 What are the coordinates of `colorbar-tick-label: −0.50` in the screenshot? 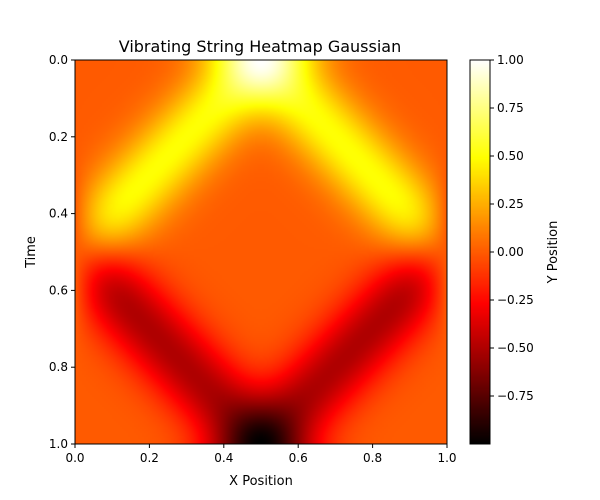 It's located at (515, 348).